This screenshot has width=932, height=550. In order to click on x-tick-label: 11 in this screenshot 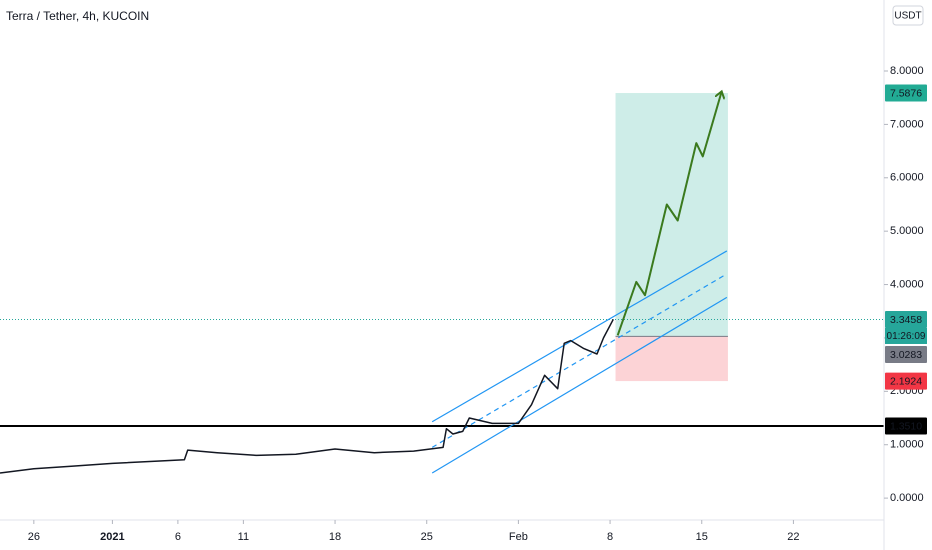, I will do `click(243, 537)`.